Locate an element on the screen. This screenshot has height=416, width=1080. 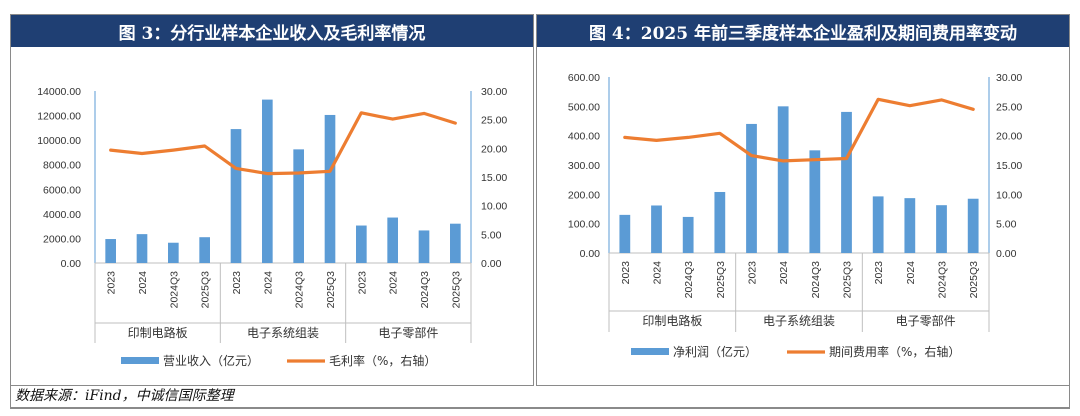
legend-bar-label: 营业收入（亿元） is located at coordinates (211, 360).